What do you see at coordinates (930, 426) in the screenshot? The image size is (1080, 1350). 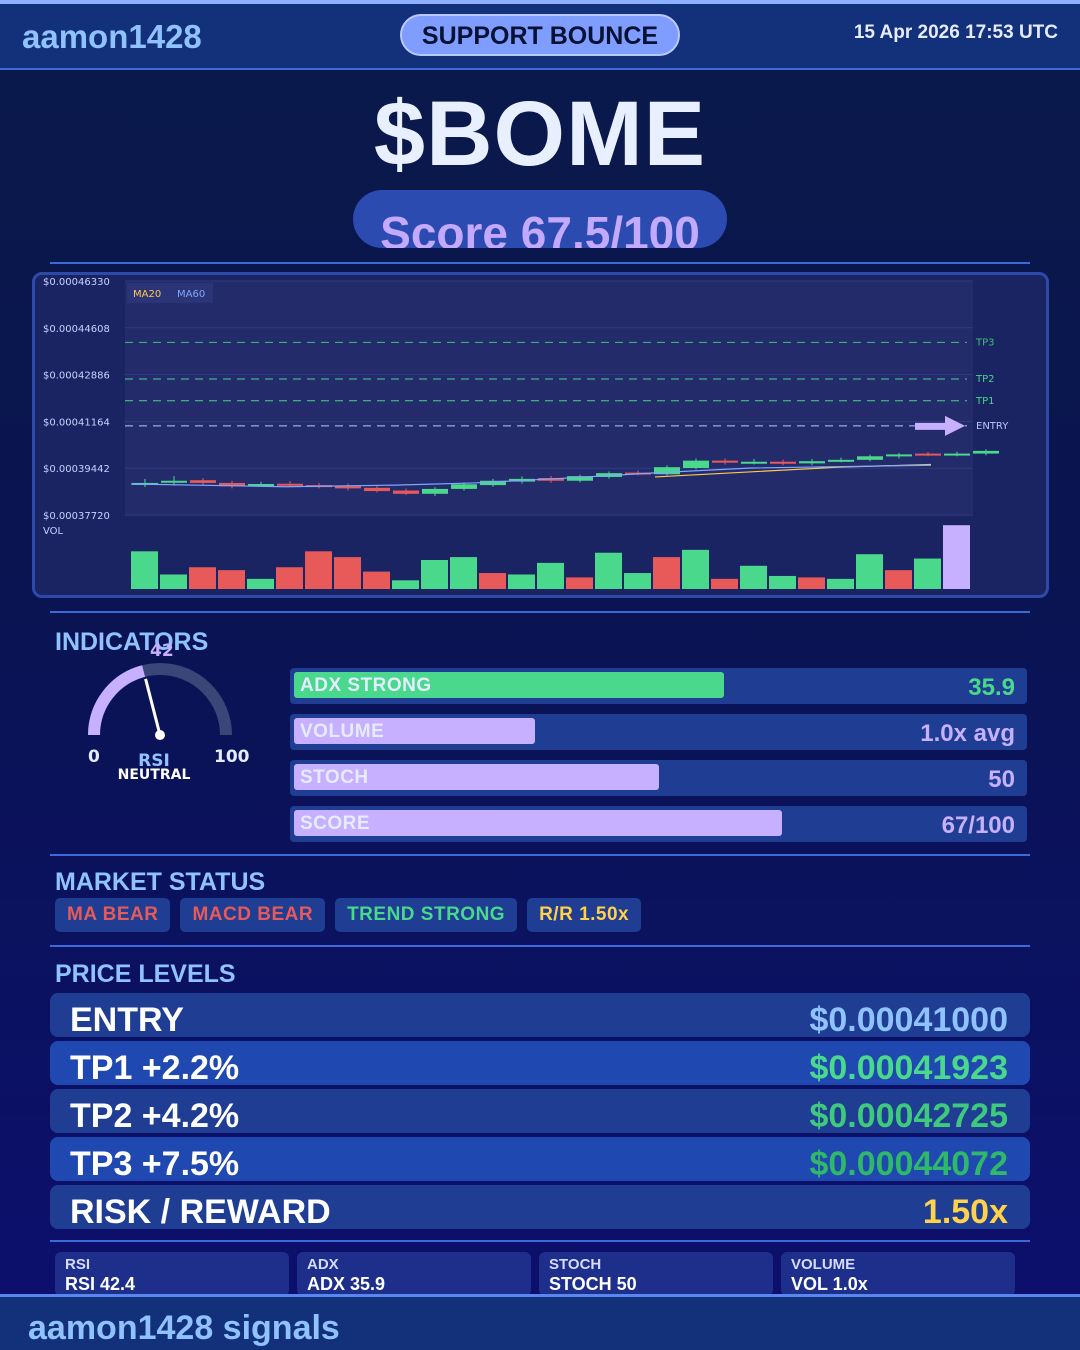 I see `entry-arrow-shaft` at bounding box center [930, 426].